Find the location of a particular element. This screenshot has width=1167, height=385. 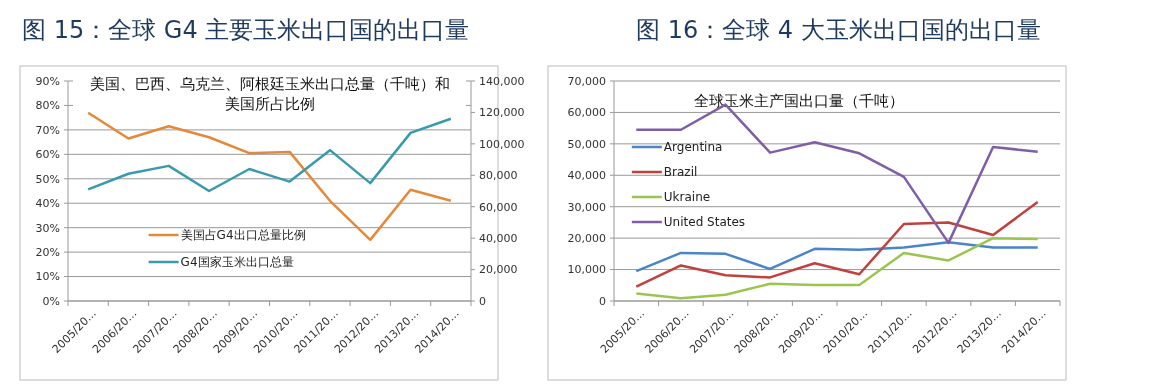

y2-tick-label: 60,000 is located at coordinates (498, 207).